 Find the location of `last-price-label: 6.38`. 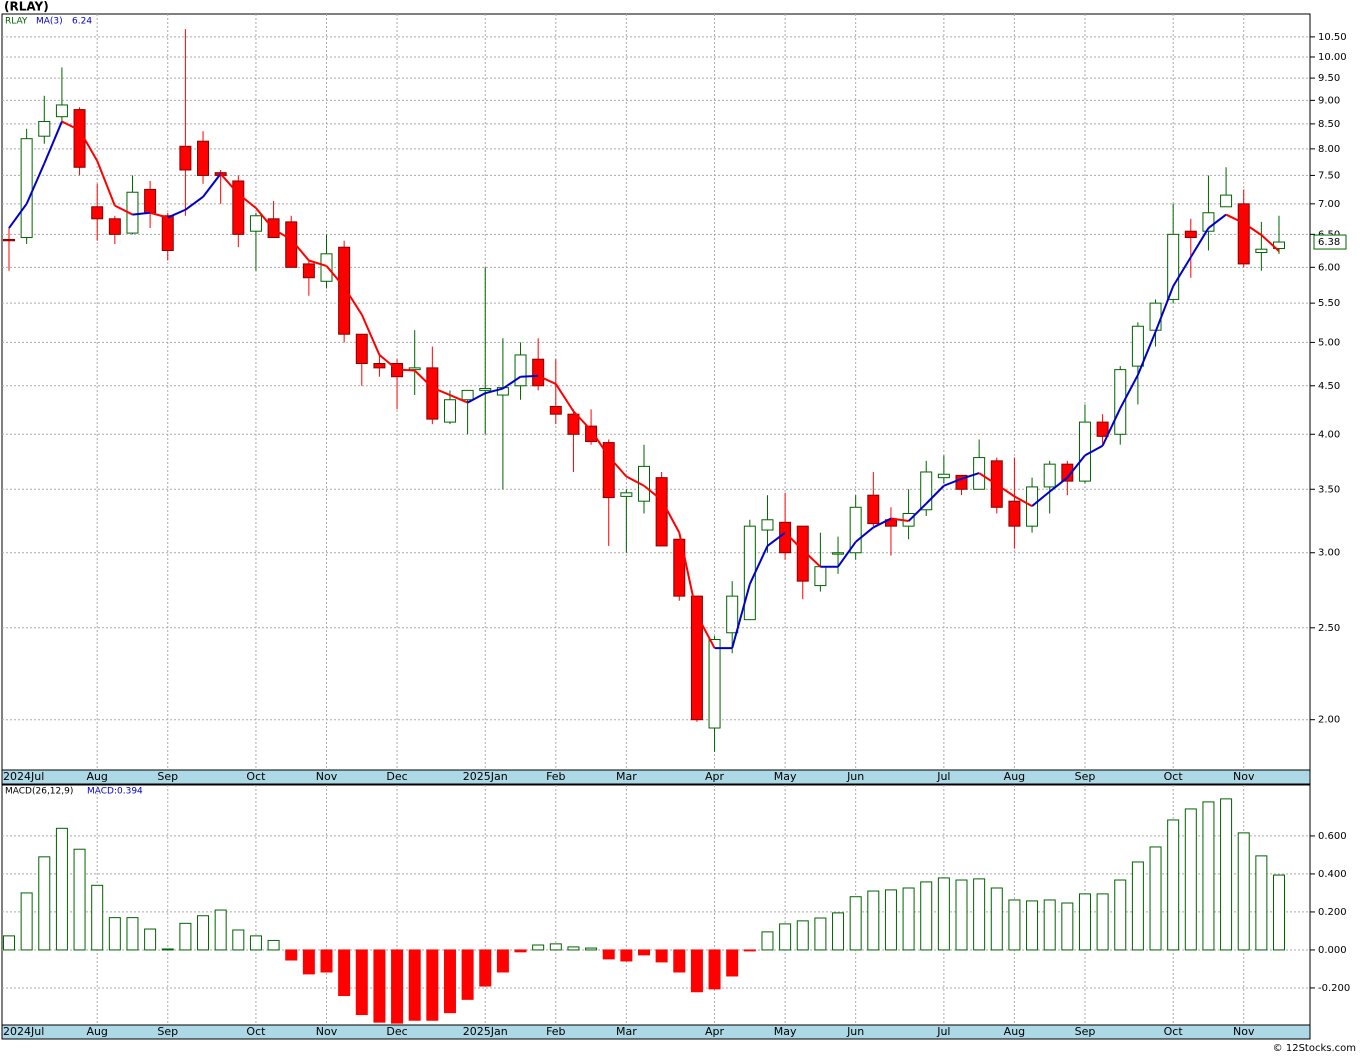

last-price-label: 6.38 is located at coordinates (1329, 242).